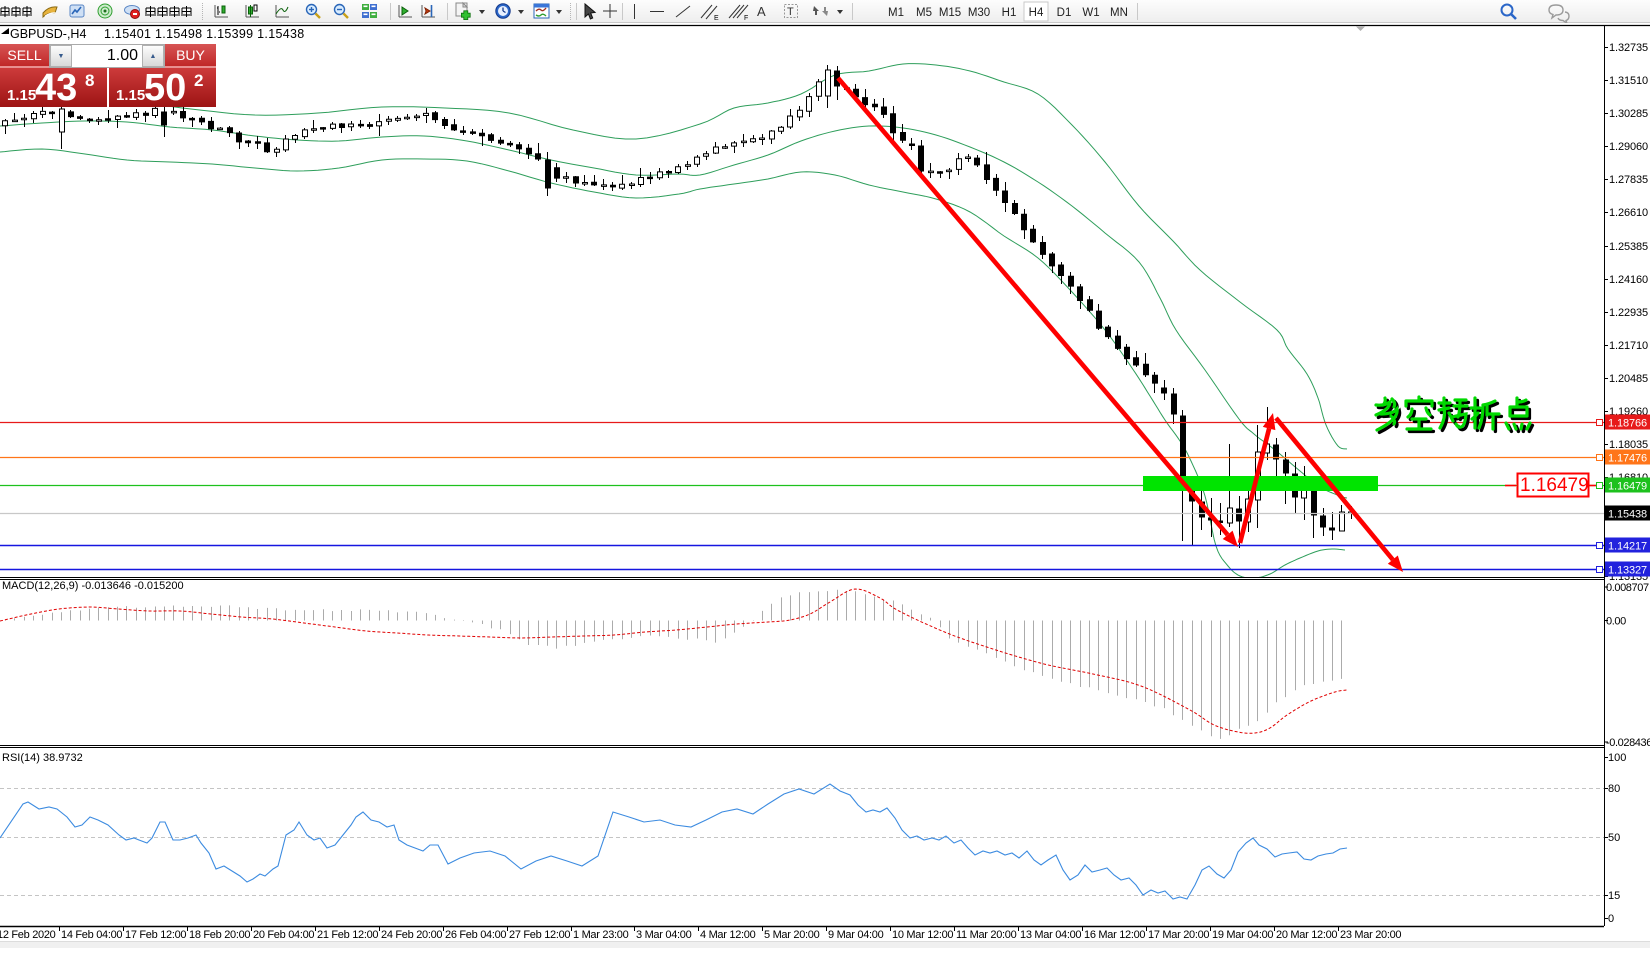 The height and width of the screenshot is (953, 1650). I want to click on svg-text: 0, so click(1611, 919).